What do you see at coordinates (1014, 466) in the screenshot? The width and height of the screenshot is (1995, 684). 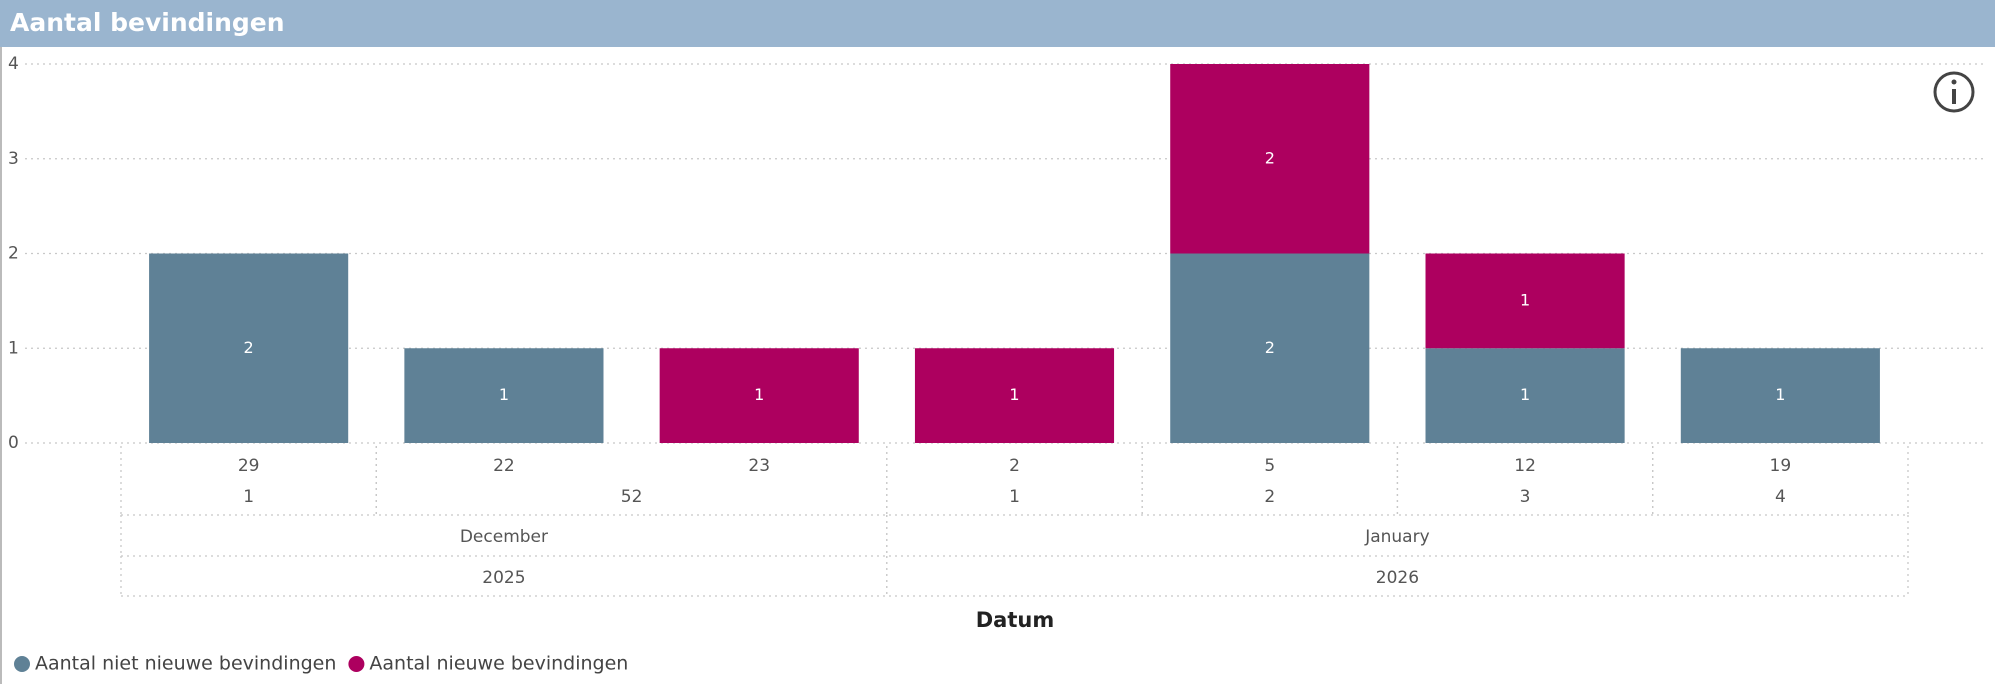 I see `x-tick-label: 2` at bounding box center [1014, 466].